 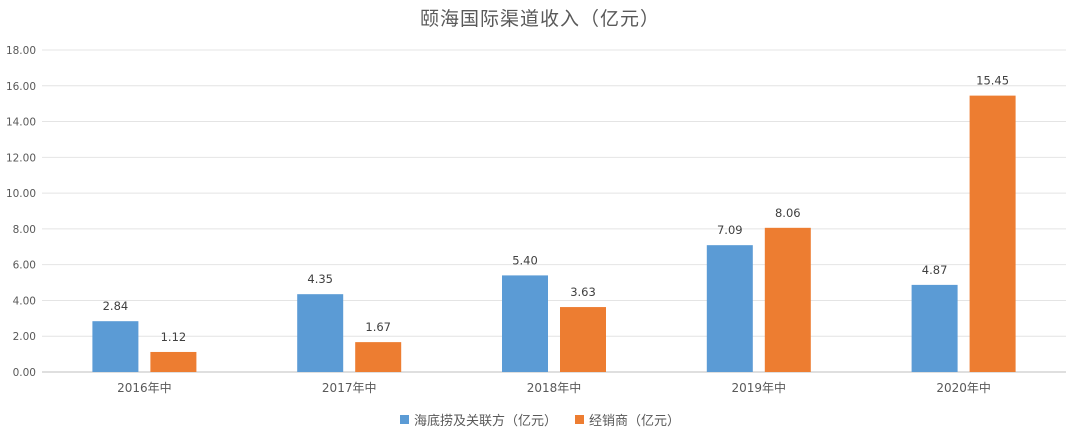 I want to click on data-label: 4.87, so click(x=935, y=270).